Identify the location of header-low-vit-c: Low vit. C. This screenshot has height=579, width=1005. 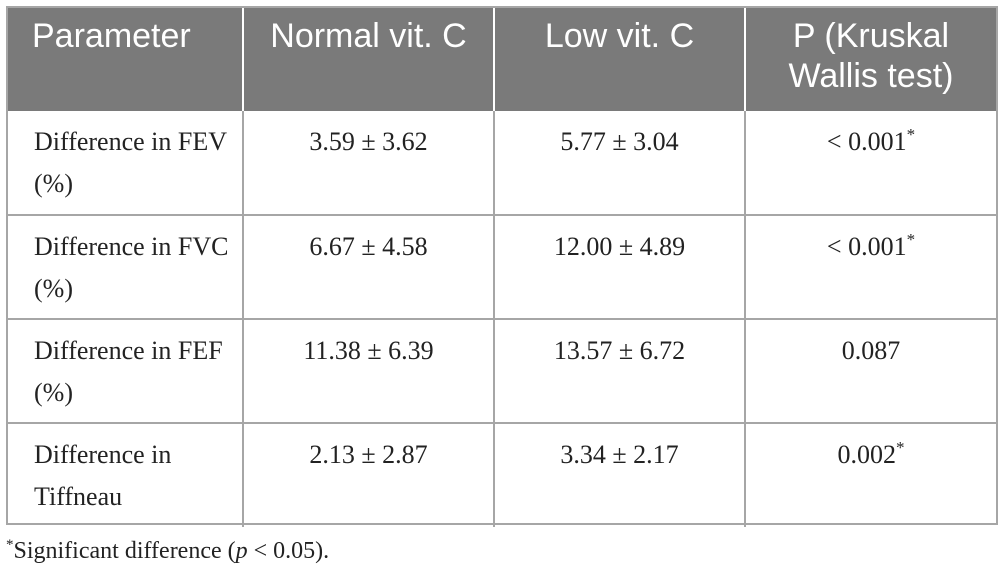
(619, 59).